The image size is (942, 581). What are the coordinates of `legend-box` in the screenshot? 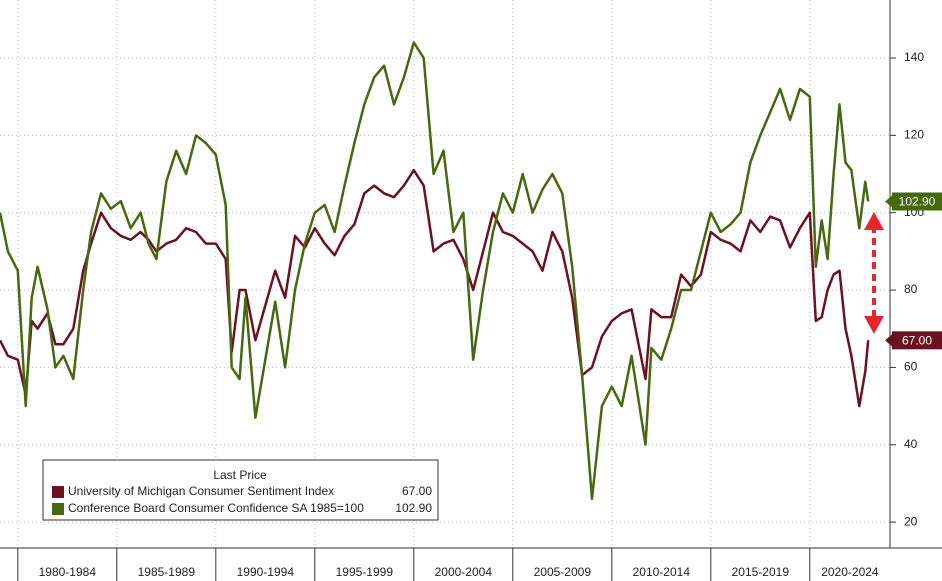 It's located at (240, 490).